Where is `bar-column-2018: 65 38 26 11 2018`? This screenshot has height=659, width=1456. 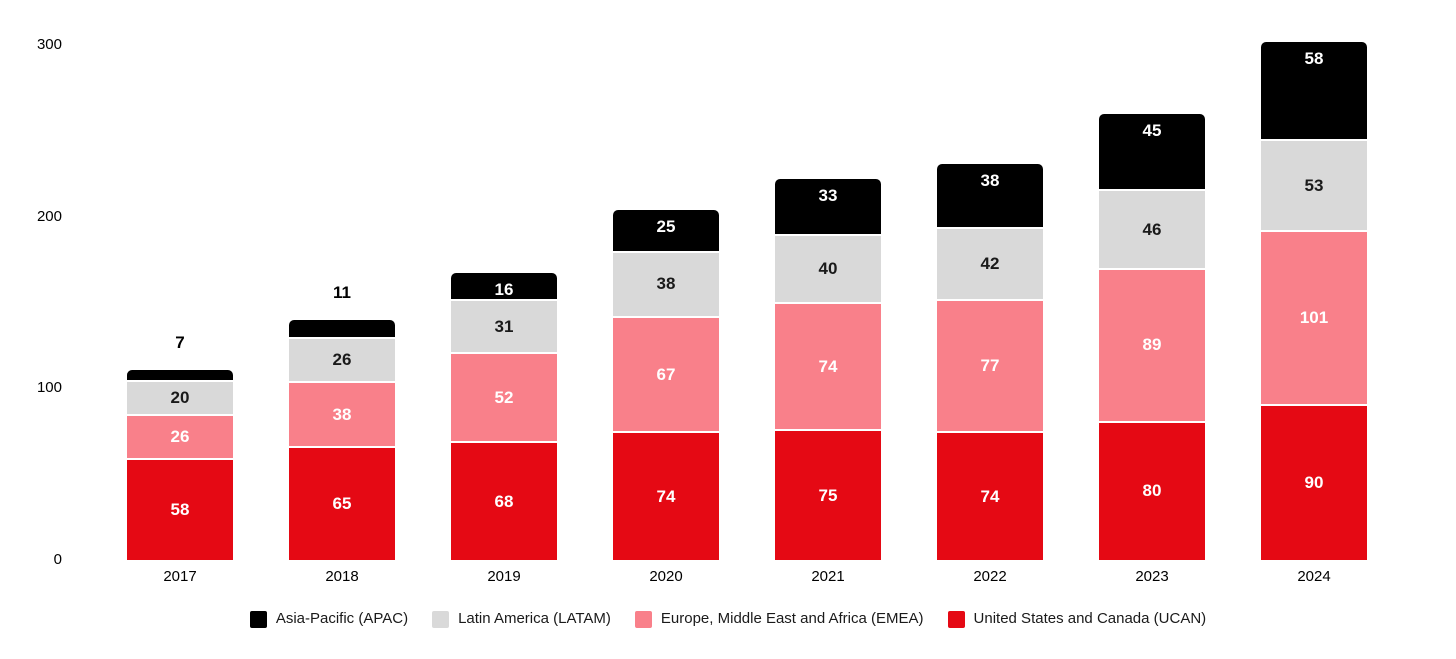
bar-column-2018: 65 38 26 11 2018 is located at coordinates (342, 292).